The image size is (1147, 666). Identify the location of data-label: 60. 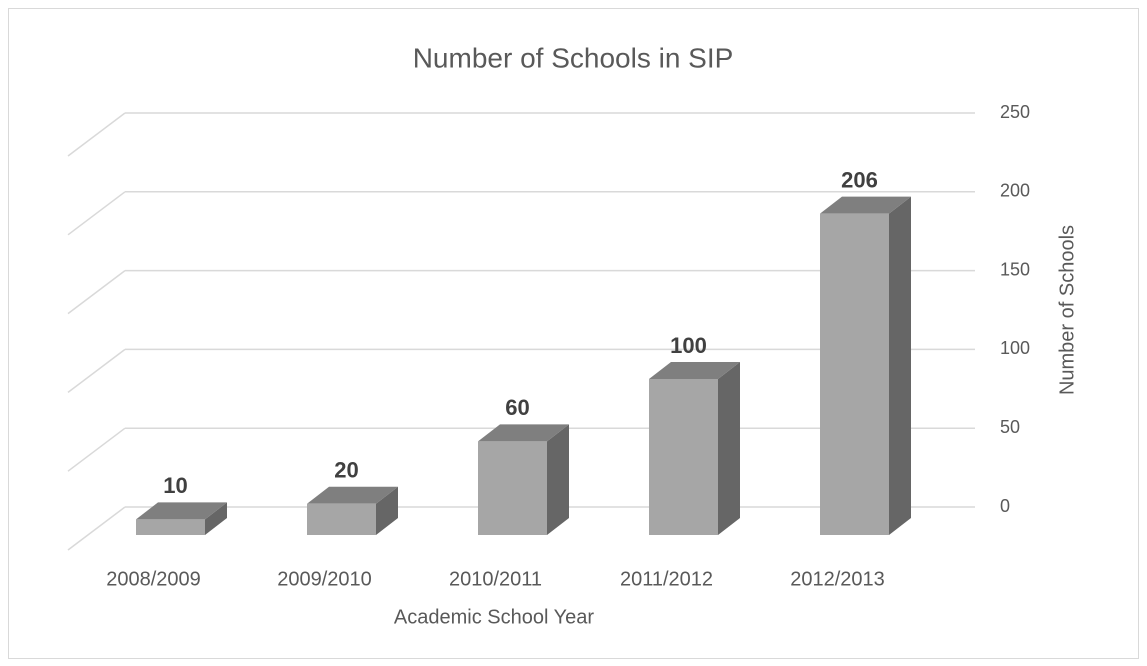
(517, 407).